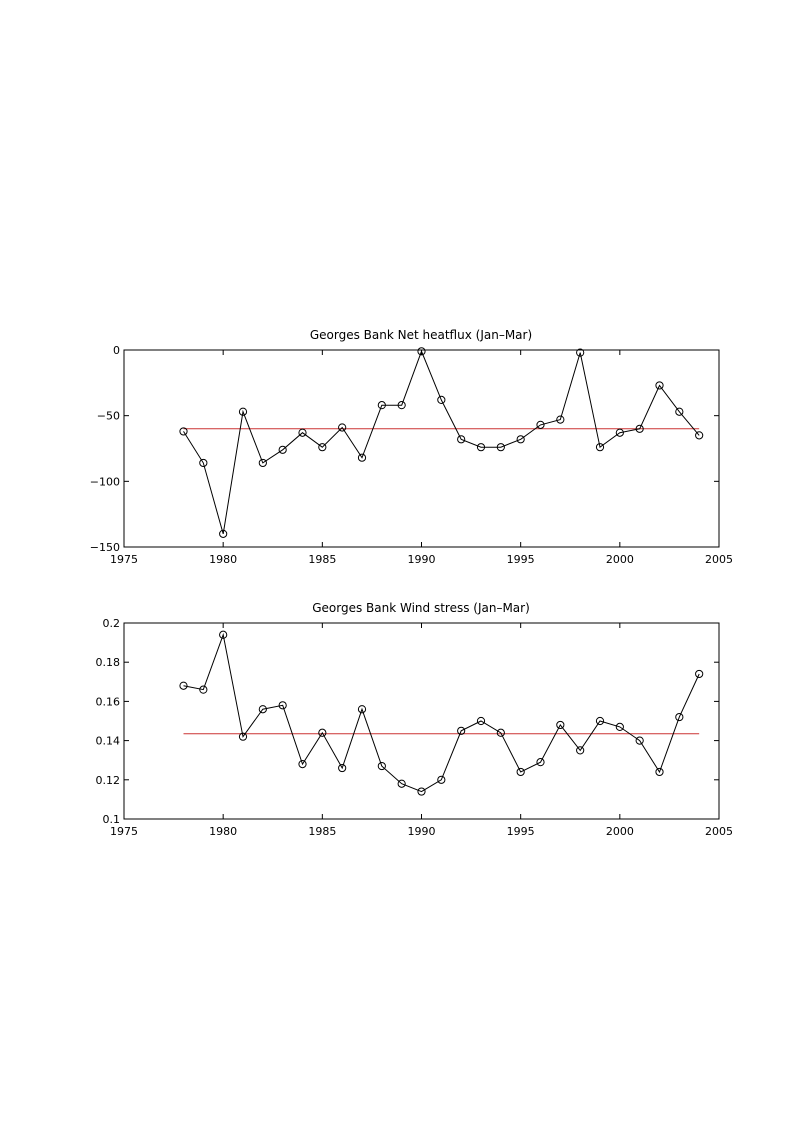 The width and height of the screenshot is (793, 1123). What do you see at coordinates (112, 819) in the screenshot?
I see `windstress-ytick-label: 0.1` at bounding box center [112, 819].